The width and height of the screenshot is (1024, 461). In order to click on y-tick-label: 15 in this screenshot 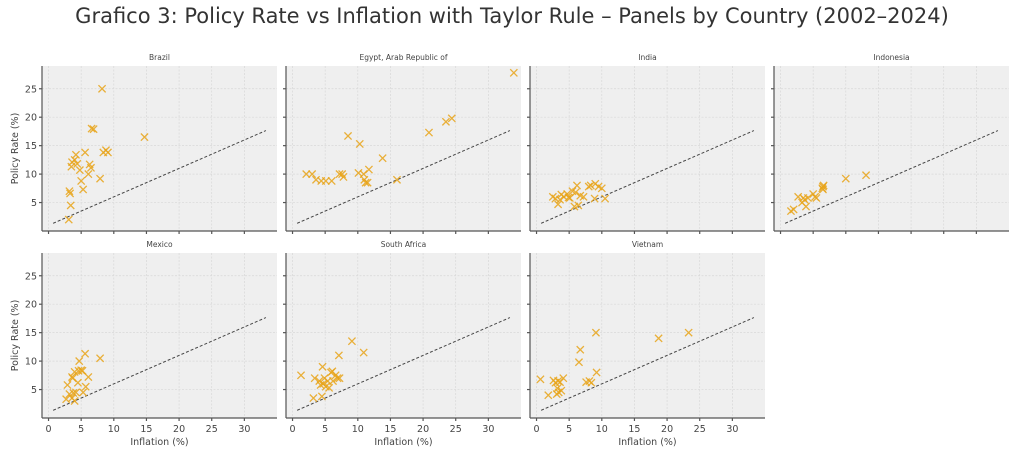, I will do `click(31, 333)`.